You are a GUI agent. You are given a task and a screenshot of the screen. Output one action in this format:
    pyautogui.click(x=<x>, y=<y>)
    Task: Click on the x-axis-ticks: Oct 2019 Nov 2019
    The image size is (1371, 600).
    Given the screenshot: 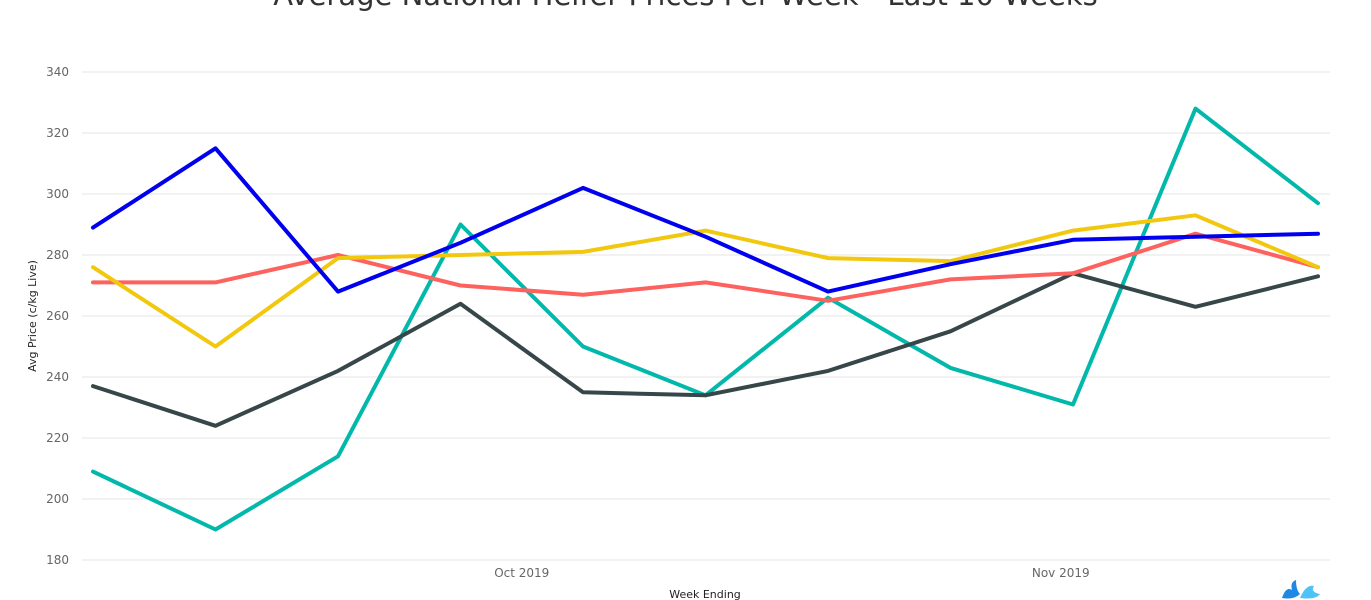 What is the action you would take?
    pyautogui.click(x=791, y=573)
    